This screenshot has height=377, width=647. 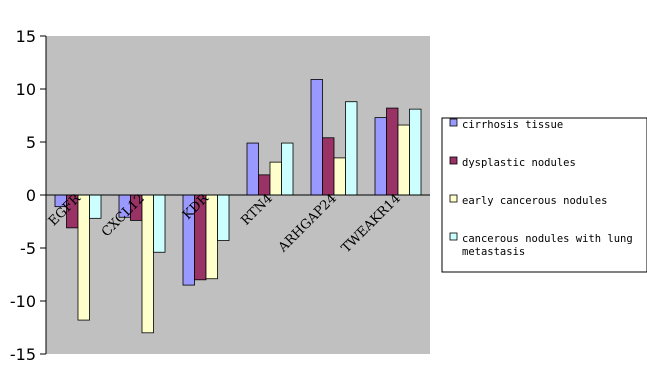 I want to click on legend-box, so click(x=544, y=195).